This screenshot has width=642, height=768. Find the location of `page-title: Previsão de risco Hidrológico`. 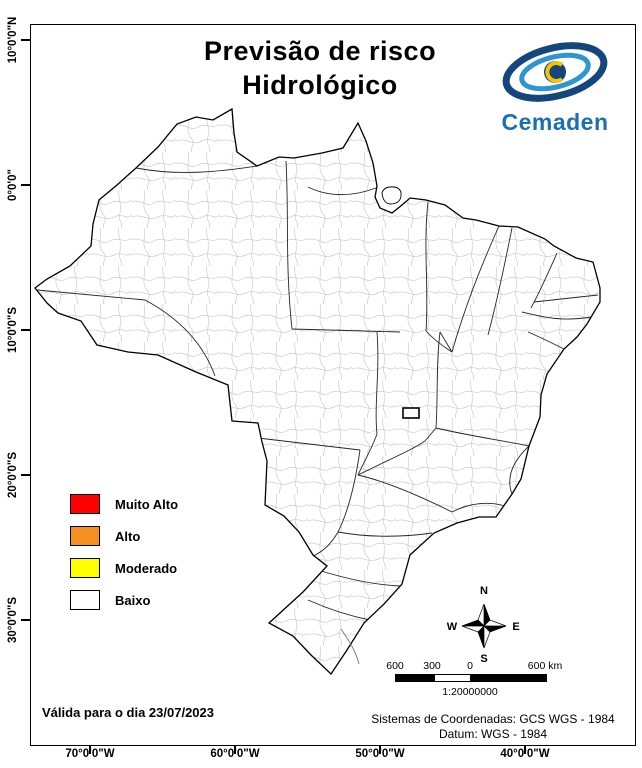

page-title: Previsão de risco Hidrológico is located at coordinates (320, 68).